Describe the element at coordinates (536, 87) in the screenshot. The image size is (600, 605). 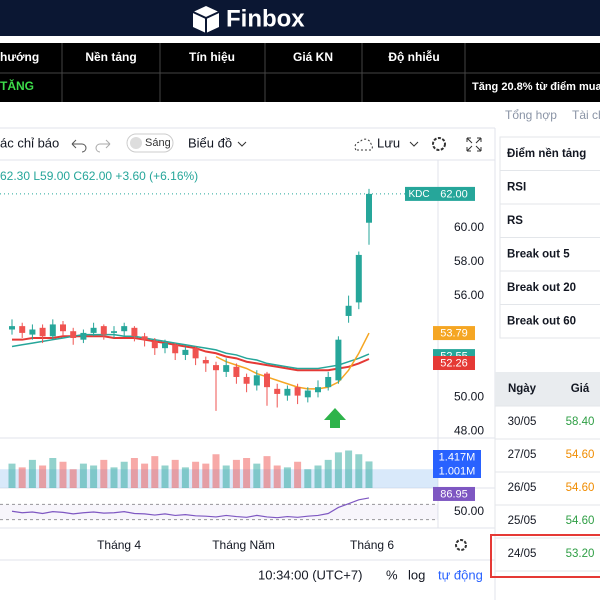
I see `note-cell: Tăng 20.8% từ điểm mua` at that location.